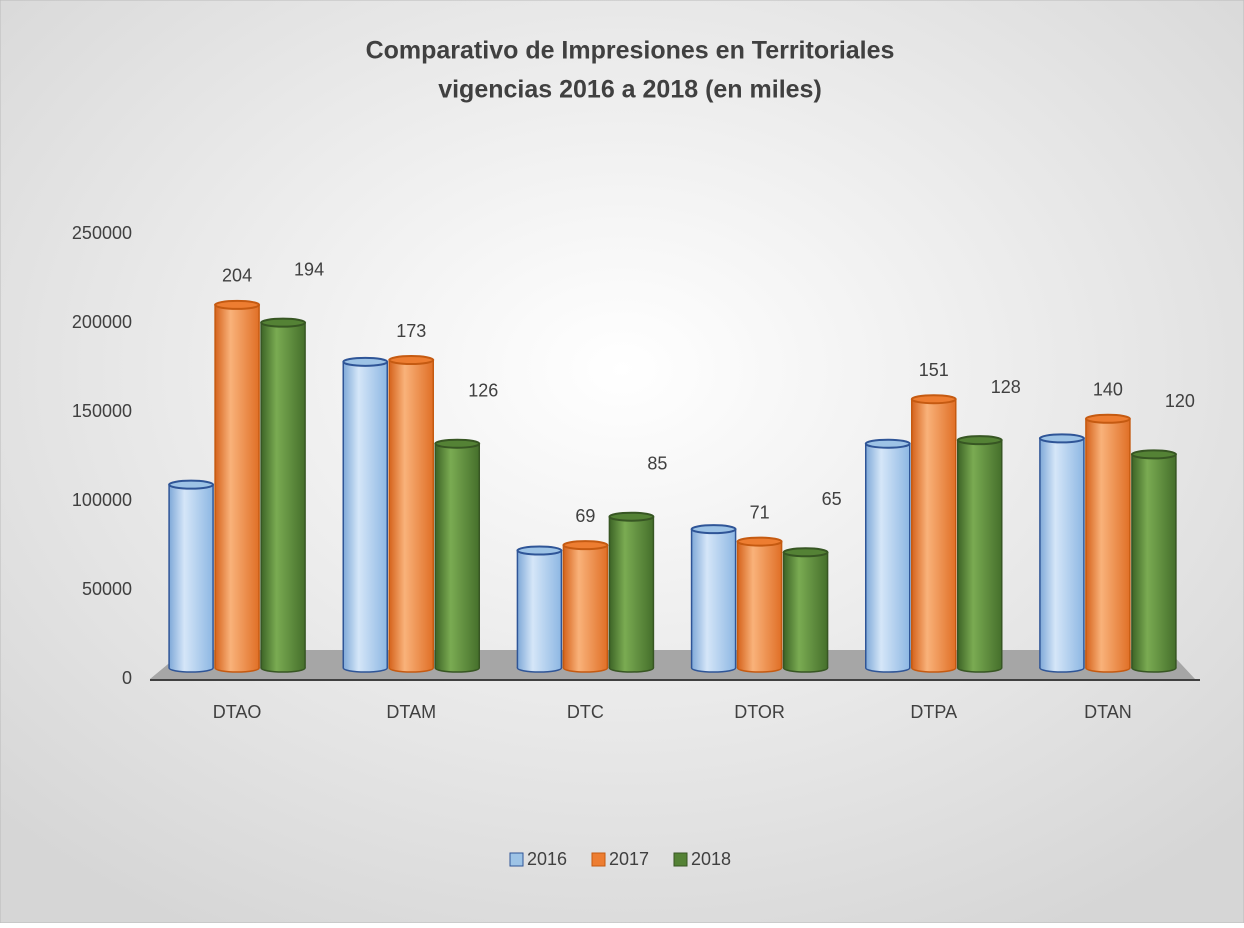  Describe the element at coordinates (933, 712) in the screenshot. I see `x-tick-label: DTPA` at that location.